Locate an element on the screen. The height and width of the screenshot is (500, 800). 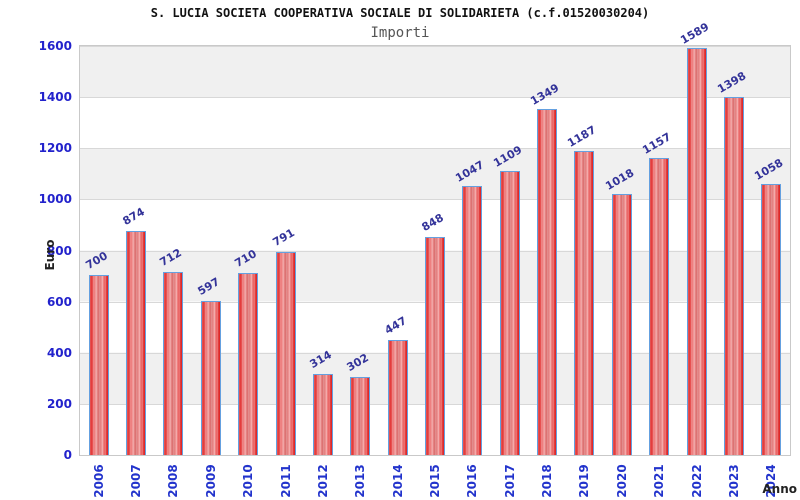
y-tick-label-0: 0 is located at coordinates (67, 455).